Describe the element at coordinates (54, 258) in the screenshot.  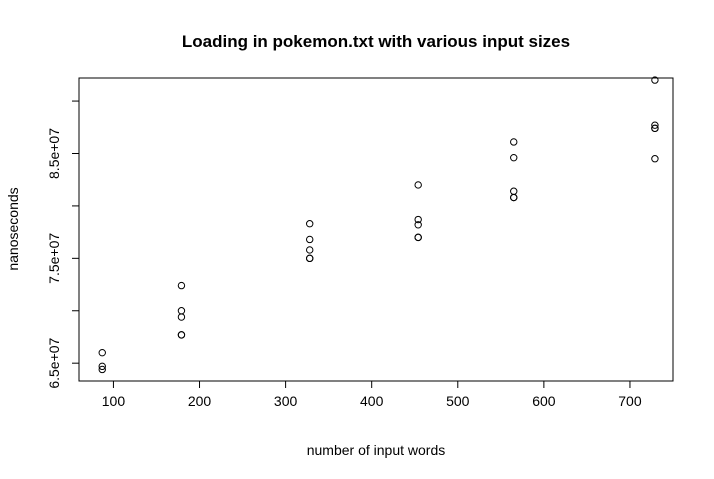
I see `y-tick-label: 7.5e+07` at that location.